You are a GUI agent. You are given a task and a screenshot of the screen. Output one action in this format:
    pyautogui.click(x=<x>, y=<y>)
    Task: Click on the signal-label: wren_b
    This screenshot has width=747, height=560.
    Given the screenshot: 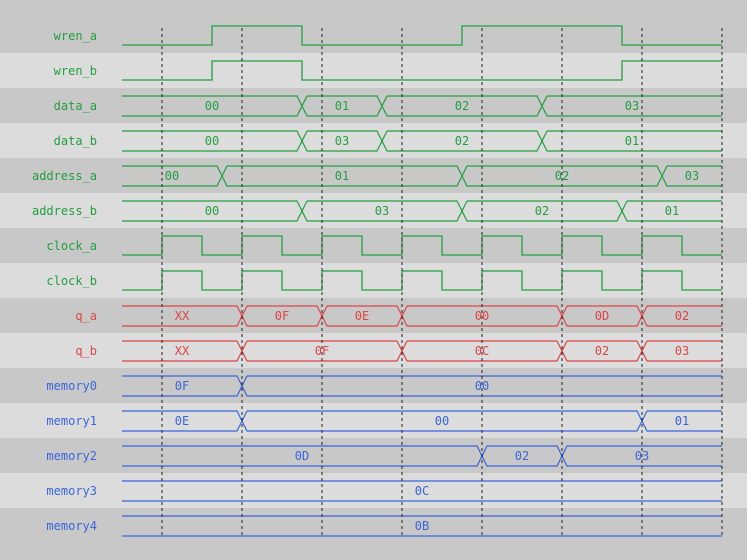 What is the action you would take?
    pyautogui.click(x=75, y=71)
    